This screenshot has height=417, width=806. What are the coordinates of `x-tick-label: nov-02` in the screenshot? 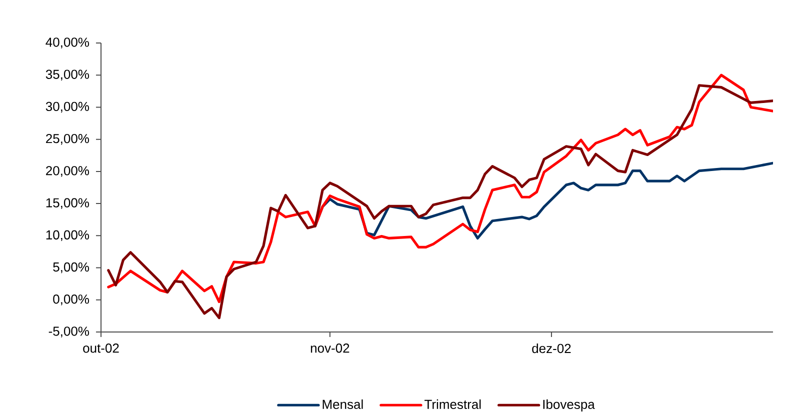 It's located at (330, 348).